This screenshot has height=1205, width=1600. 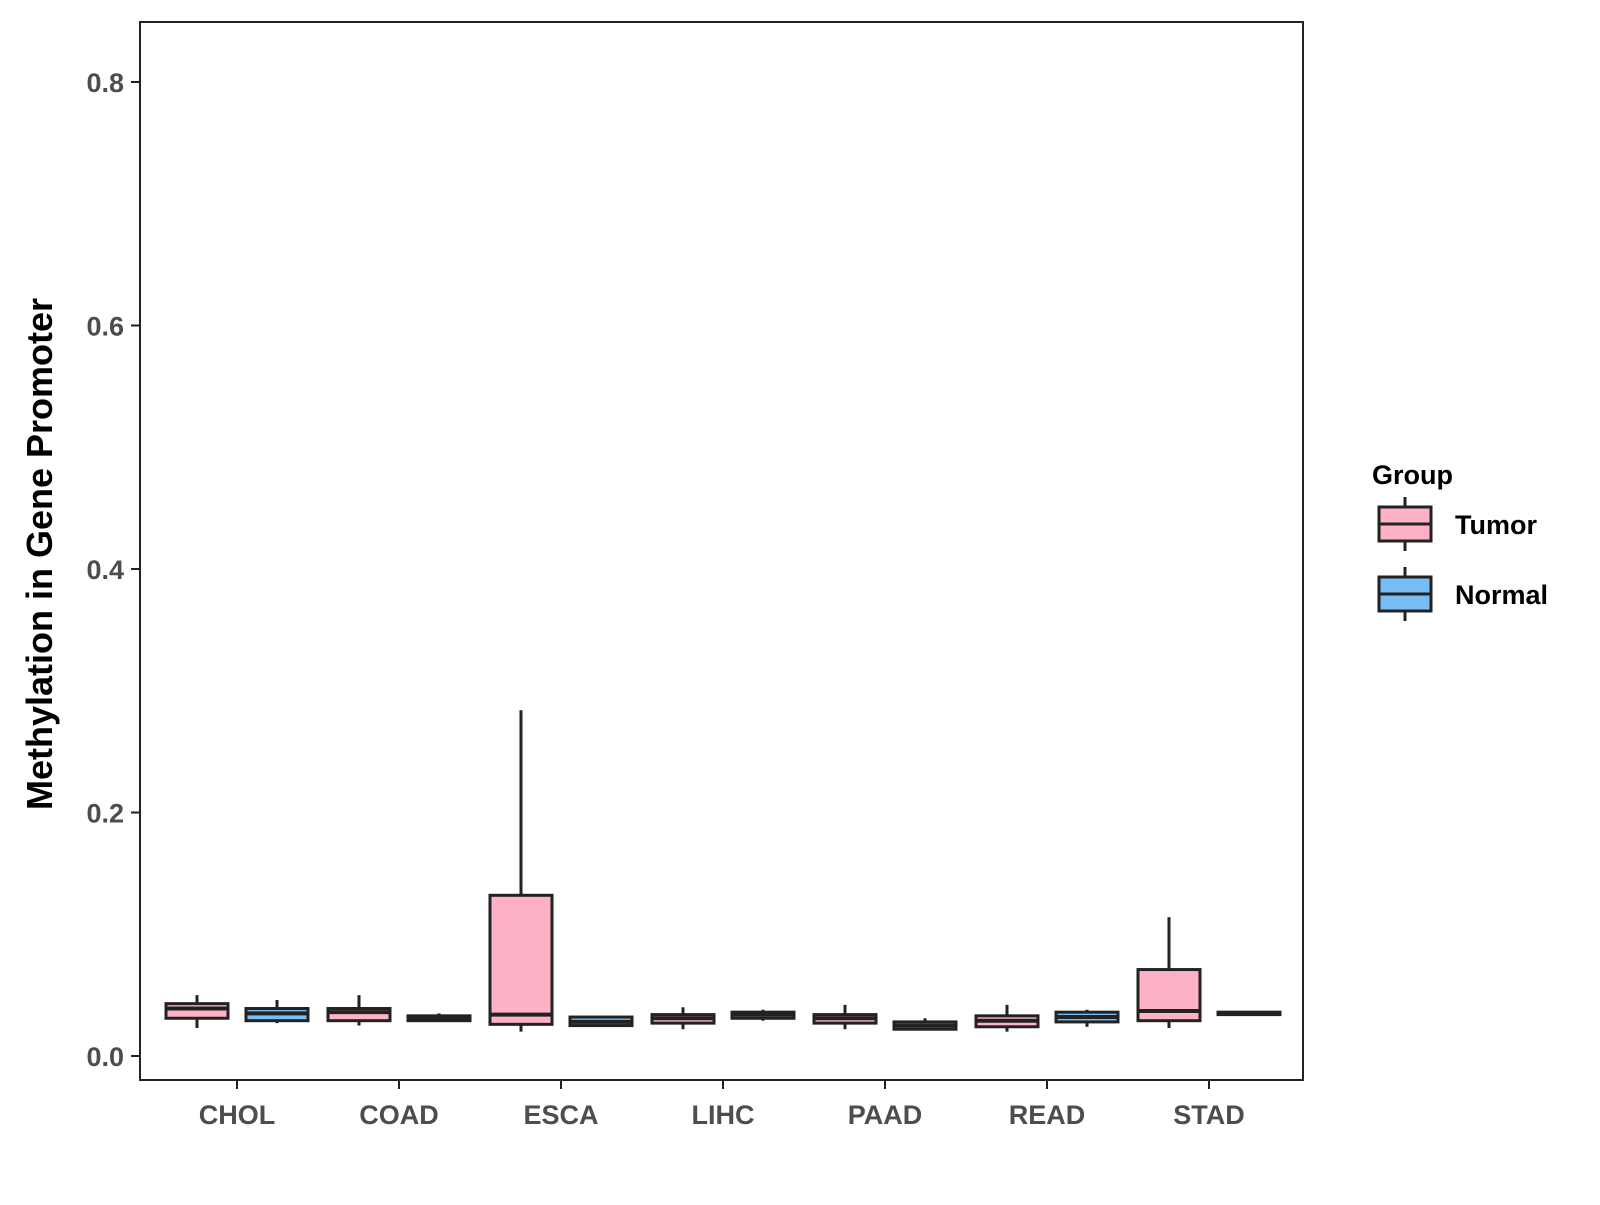 I want to click on y-tick-label: 0.6, so click(x=105, y=327).